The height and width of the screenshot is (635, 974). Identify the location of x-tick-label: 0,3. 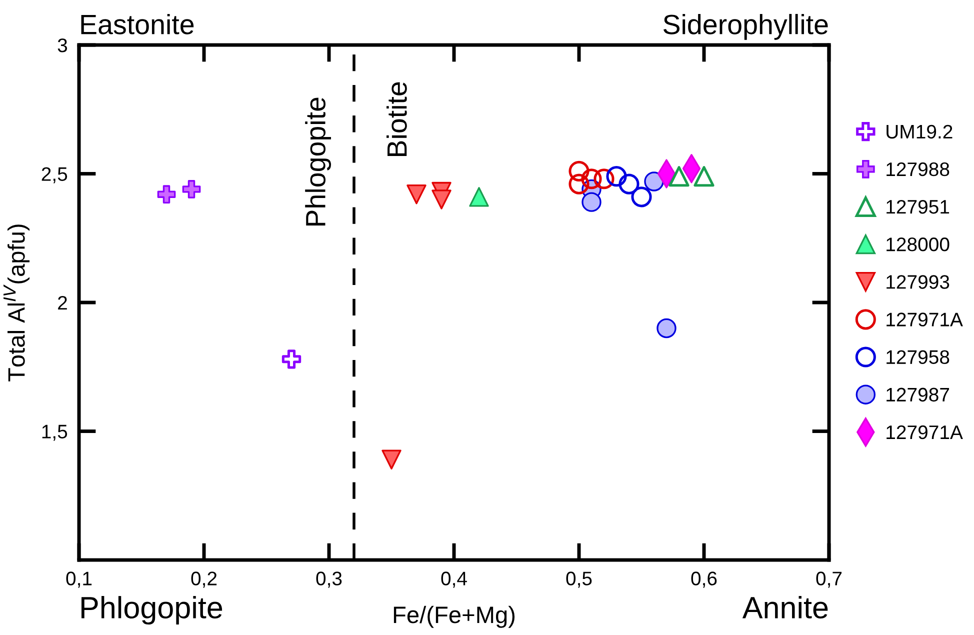
(329, 580).